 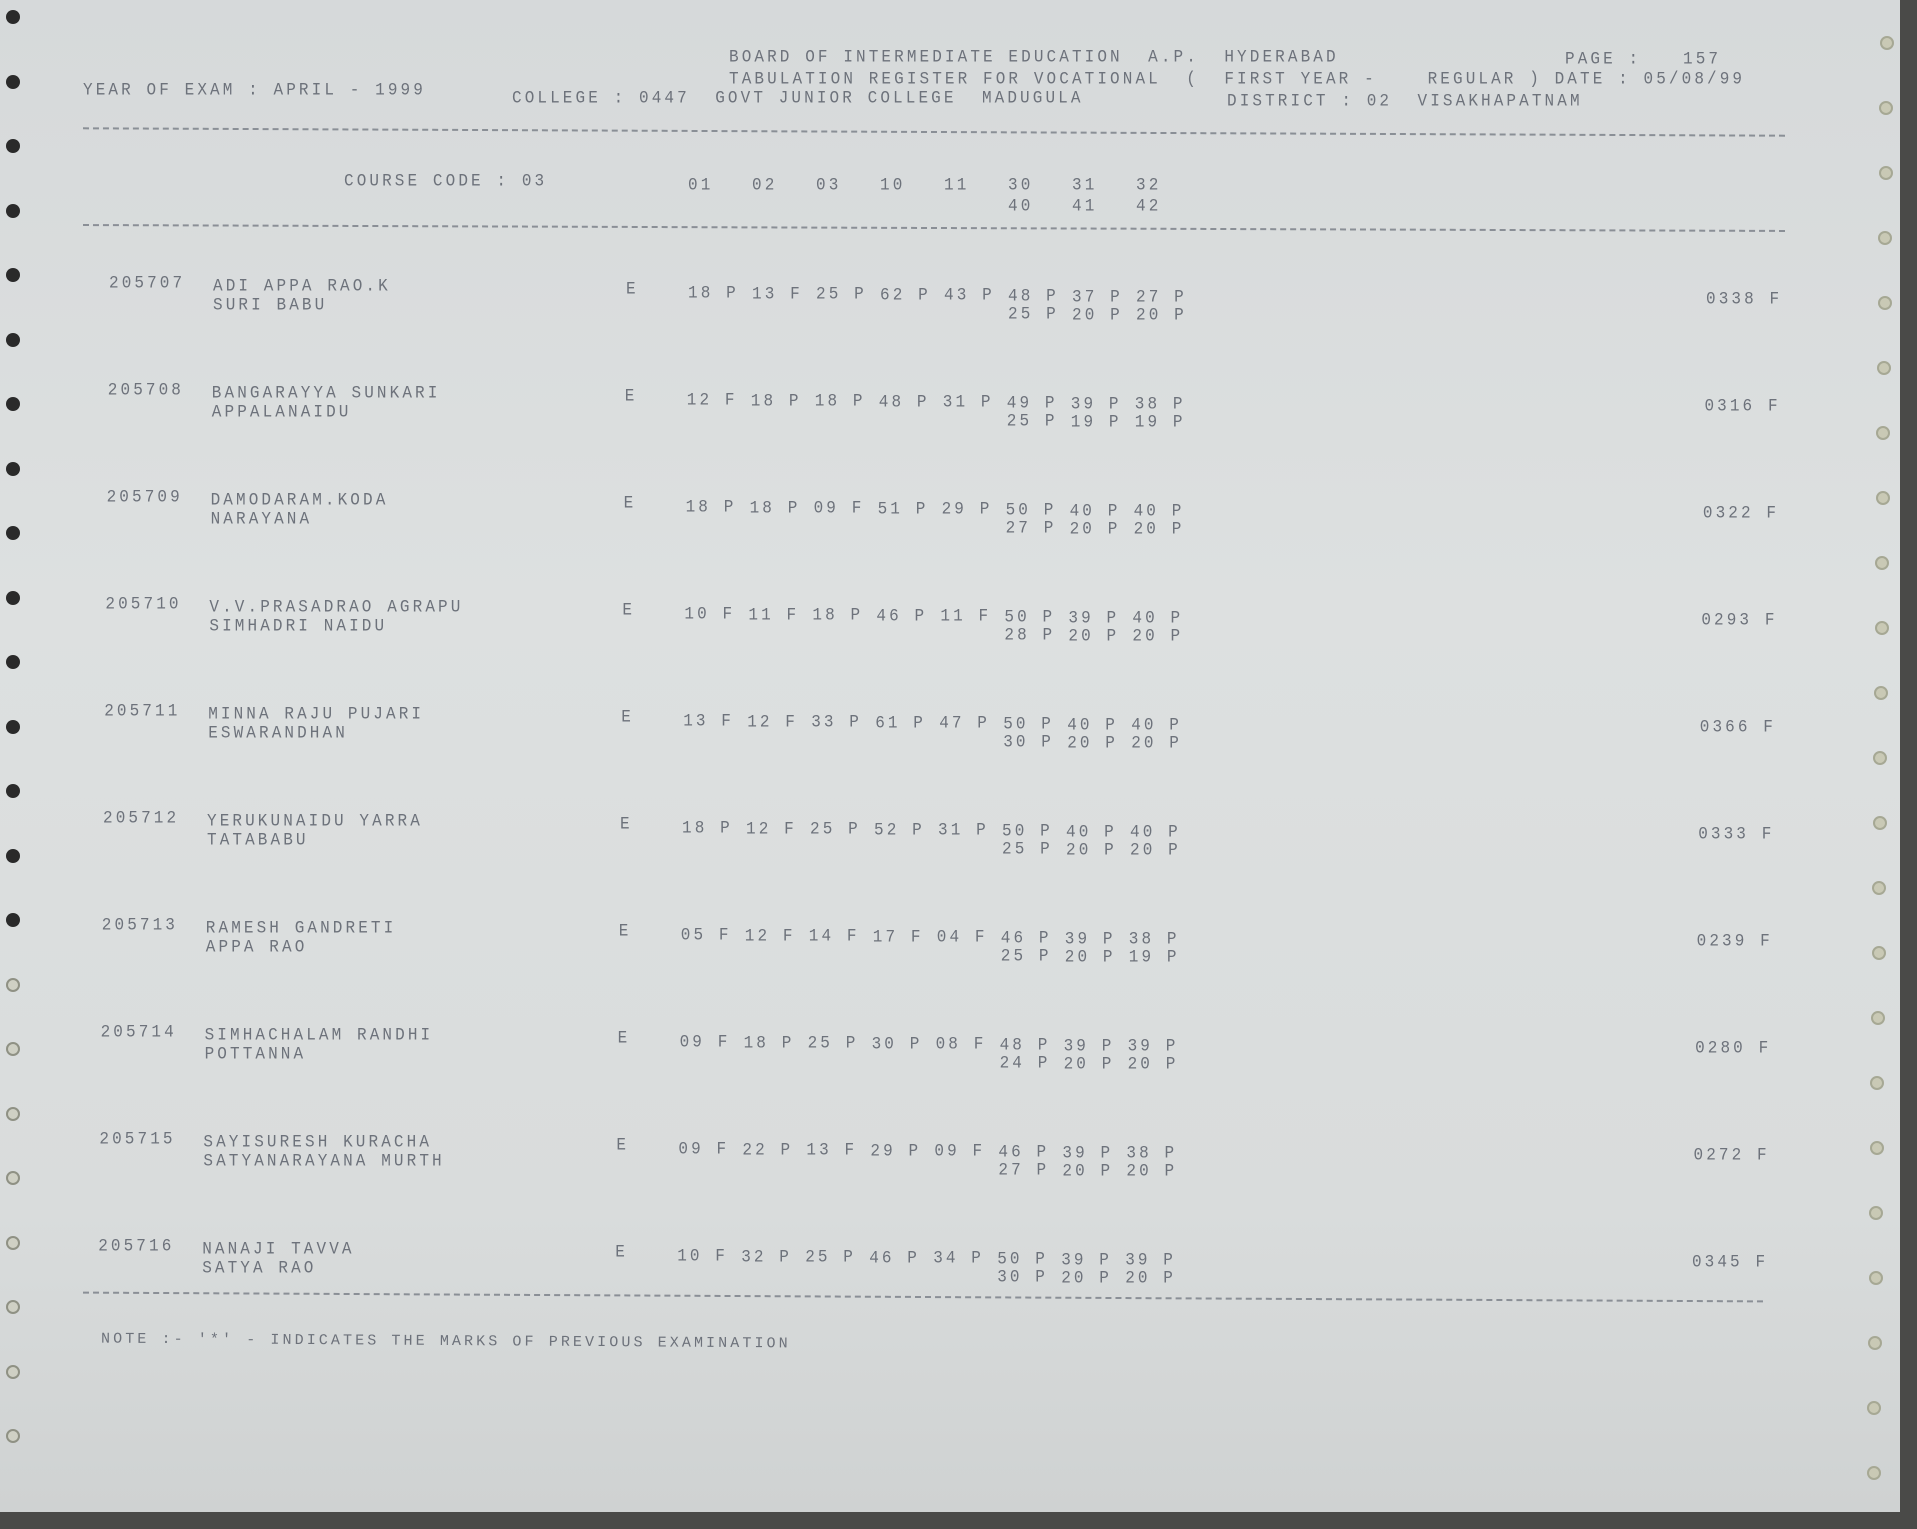 I want to click on total-result: 0280 F, so click(x=1733, y=1048).